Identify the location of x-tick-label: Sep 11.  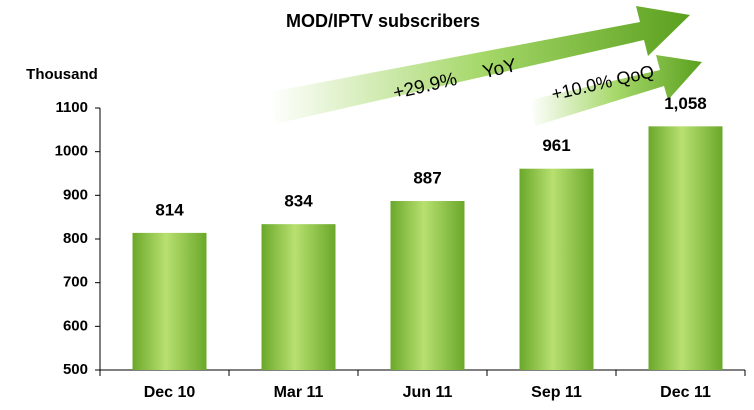
(556, 392).